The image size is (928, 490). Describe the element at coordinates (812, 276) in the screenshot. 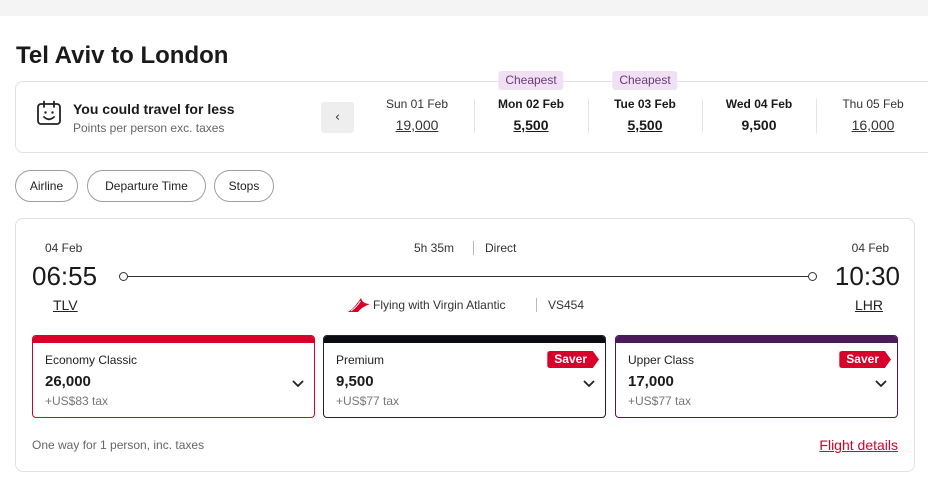

I see `route-end-dot` at that location.